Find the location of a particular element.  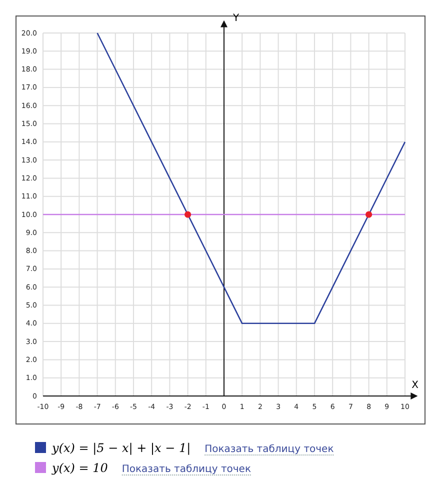

y-axis-title: Y is located at coordinates (236, 18).